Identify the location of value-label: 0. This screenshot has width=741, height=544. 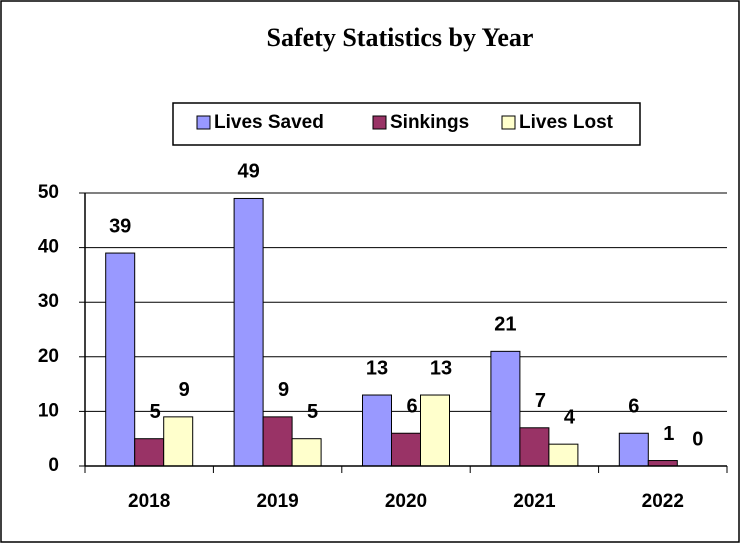
(697, 439).